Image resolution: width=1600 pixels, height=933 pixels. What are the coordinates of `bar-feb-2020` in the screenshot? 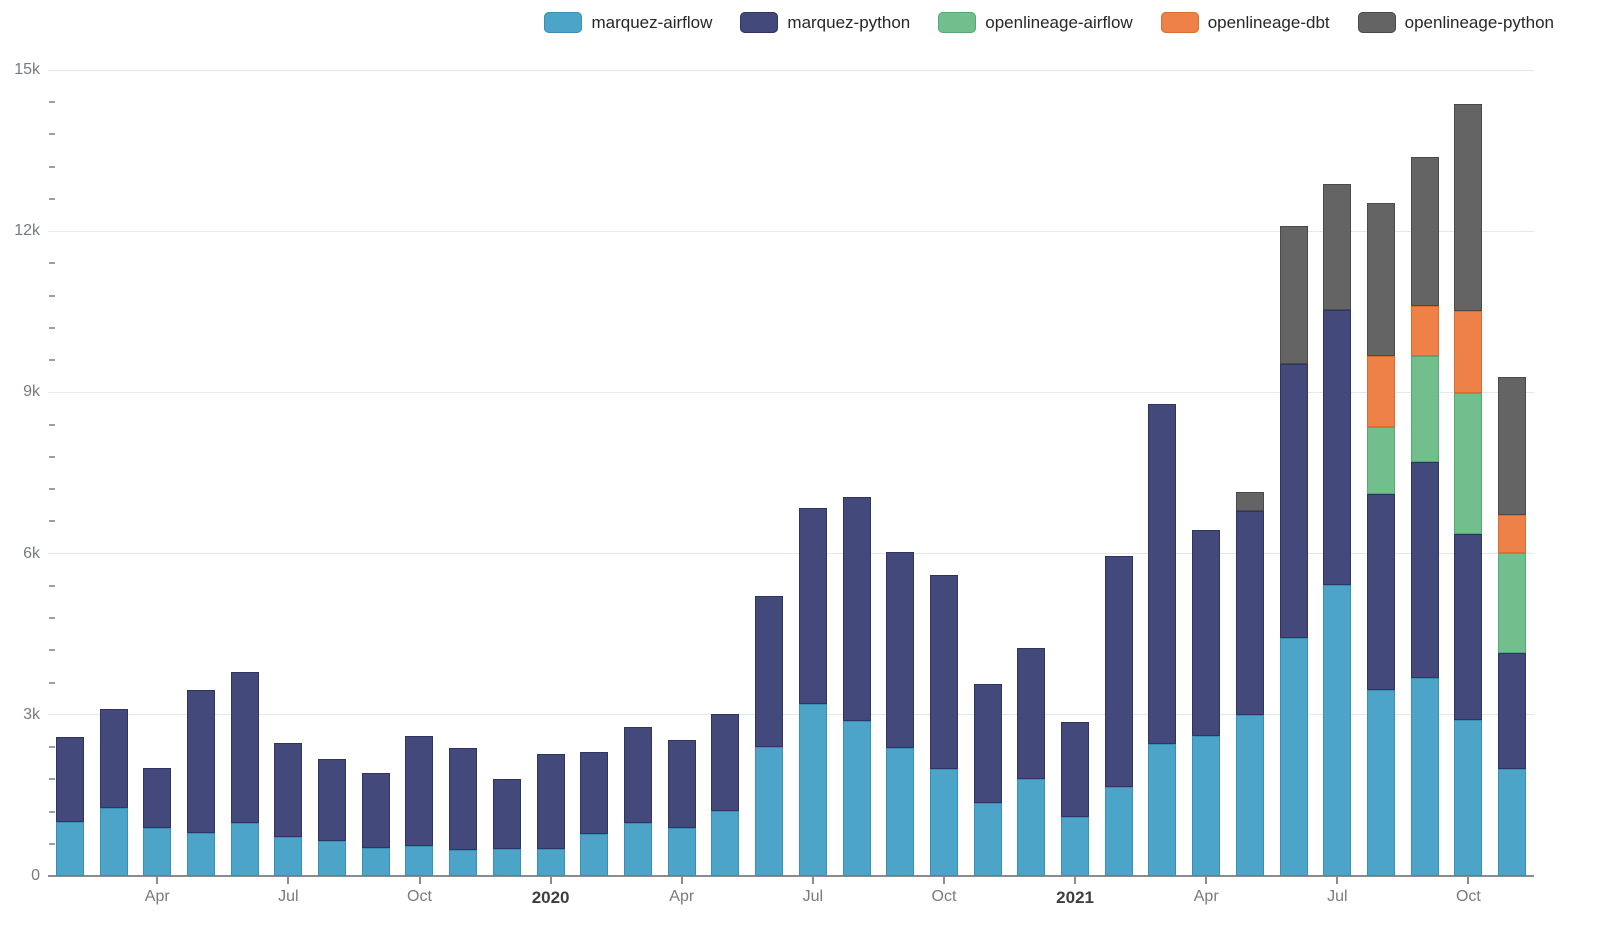 It's located at (594, 473).